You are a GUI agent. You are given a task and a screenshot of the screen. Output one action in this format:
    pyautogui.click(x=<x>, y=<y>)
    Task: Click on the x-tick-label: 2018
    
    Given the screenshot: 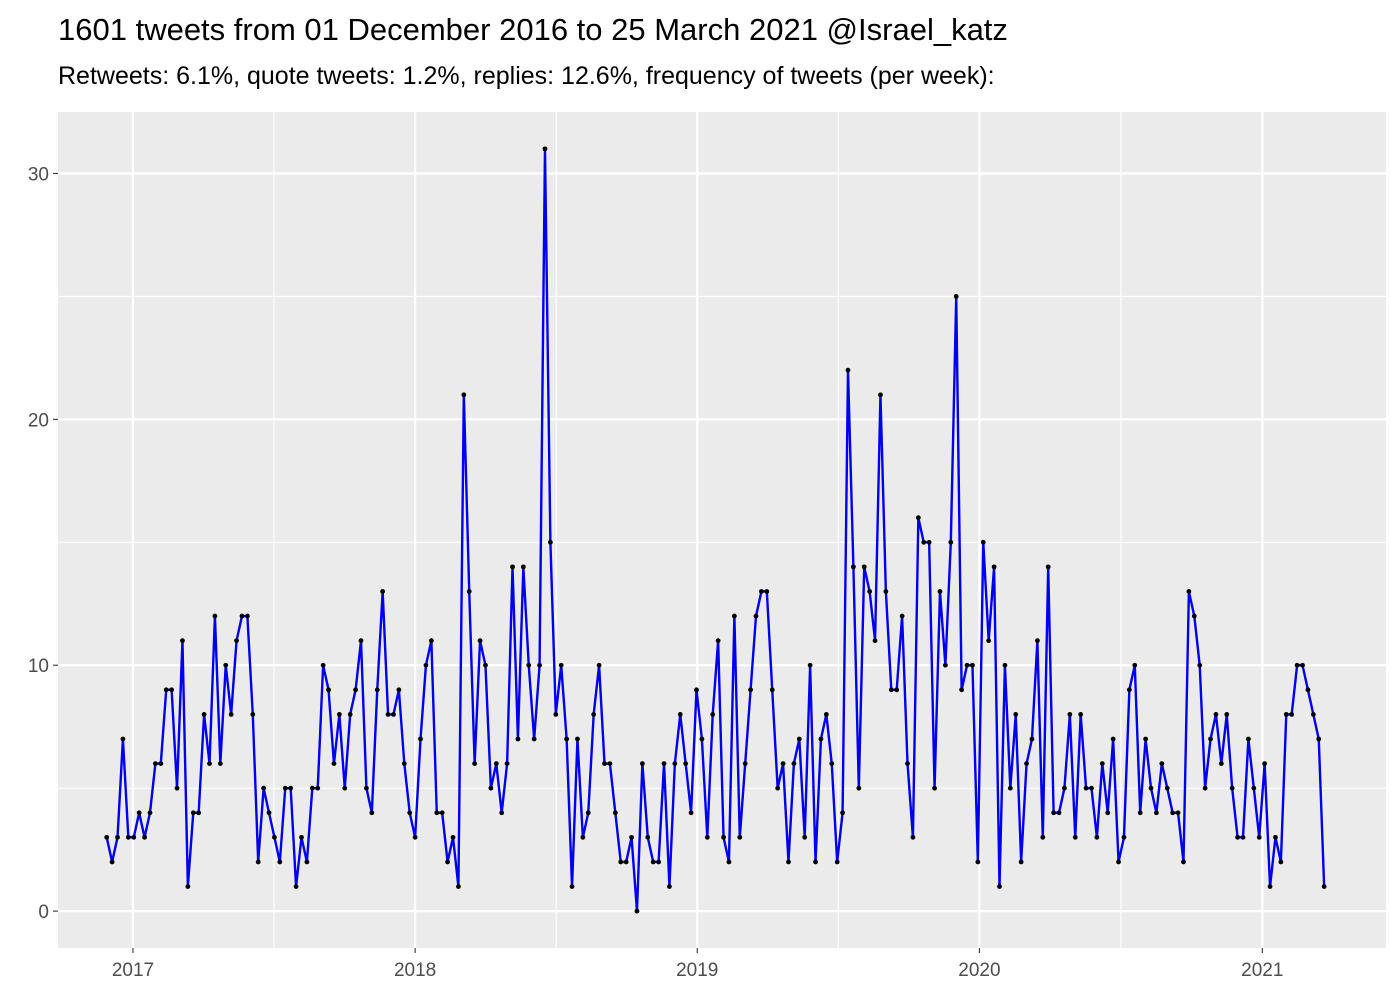 What is the action you would take?
    pyautogui.click(x=415, y=970)
    